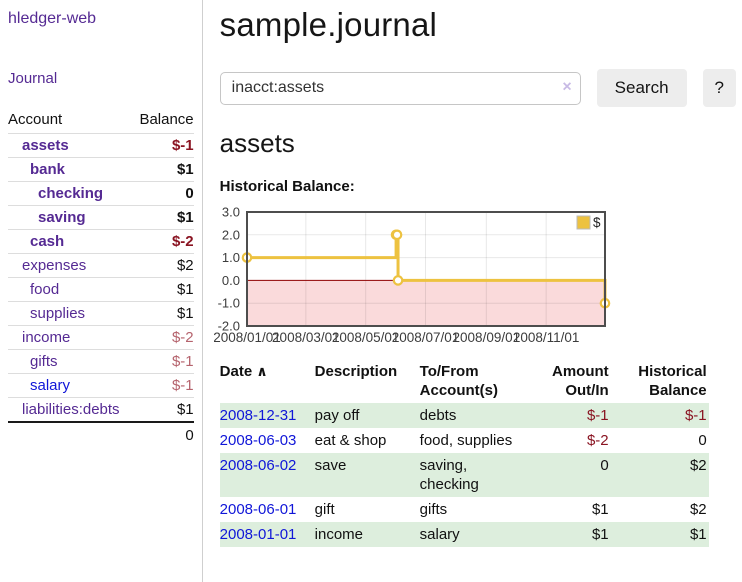 This screenshot has height=582, width=742. I want to click on app-title: hledger-web, so click(101, 19).